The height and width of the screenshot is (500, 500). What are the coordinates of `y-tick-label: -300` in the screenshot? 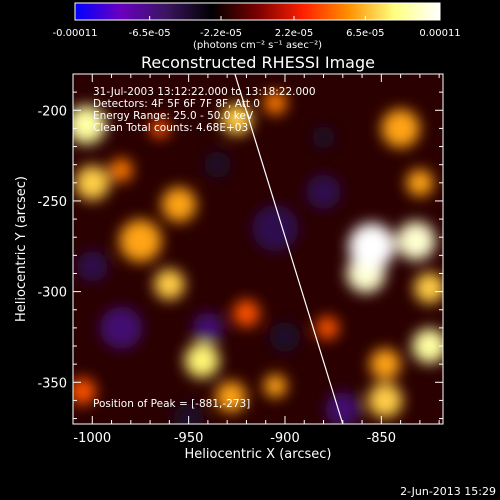 It's located at (52, 293).